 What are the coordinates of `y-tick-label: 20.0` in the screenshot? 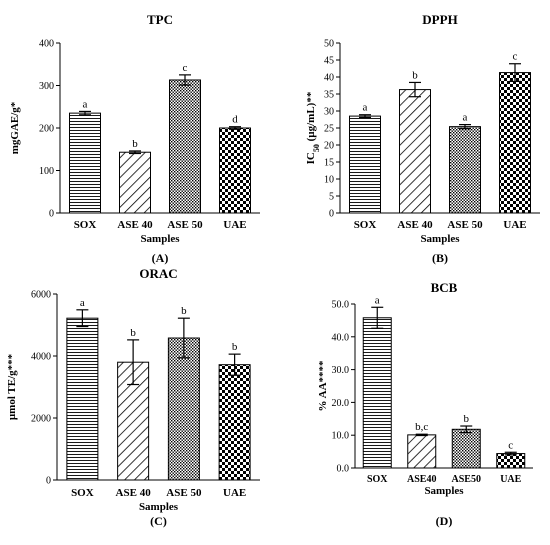 It's located at (341, 403).